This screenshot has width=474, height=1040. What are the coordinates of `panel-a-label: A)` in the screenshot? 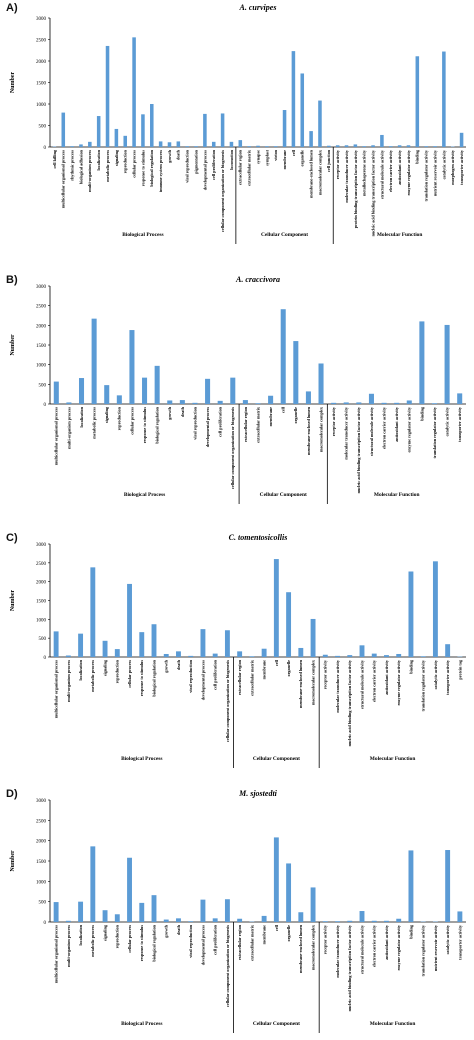 It's located at (12, 8).